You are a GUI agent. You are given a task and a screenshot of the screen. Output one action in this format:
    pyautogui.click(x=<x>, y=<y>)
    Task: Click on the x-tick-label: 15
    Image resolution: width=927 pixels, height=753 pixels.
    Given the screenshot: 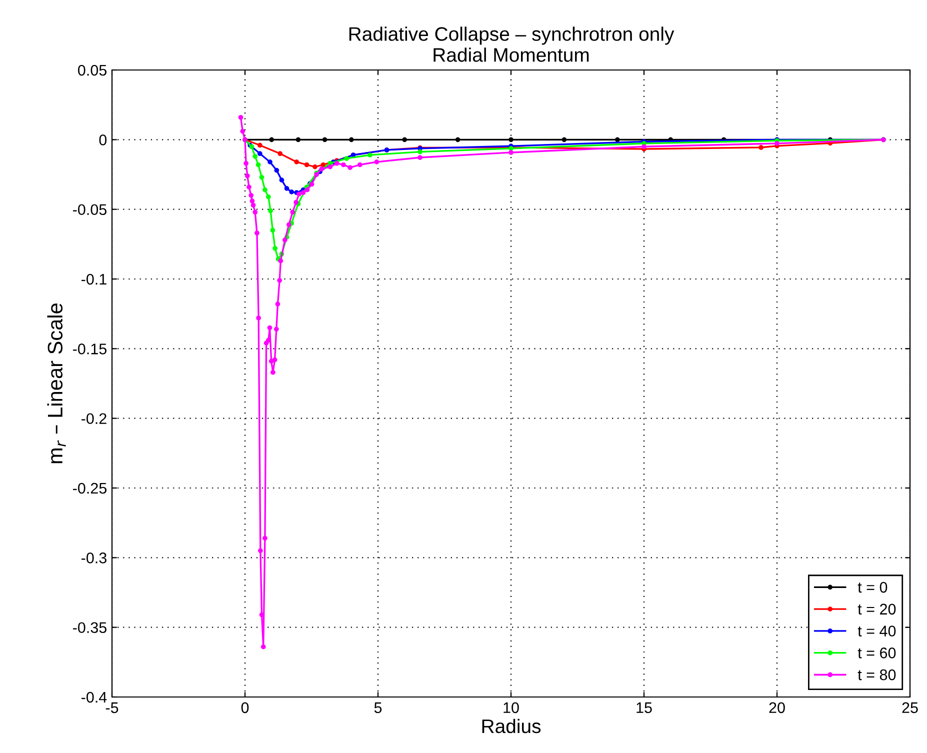 What is the action you would take?
    pyautogui.click(x=644, y=708)
    